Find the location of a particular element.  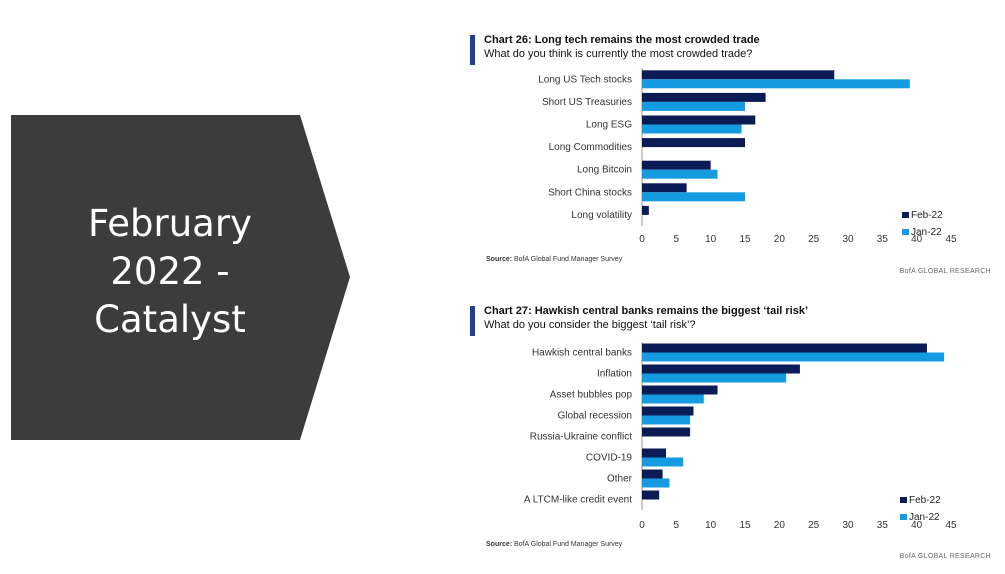

chart-26-source-label: Source: is located at coordinates (499, 259).